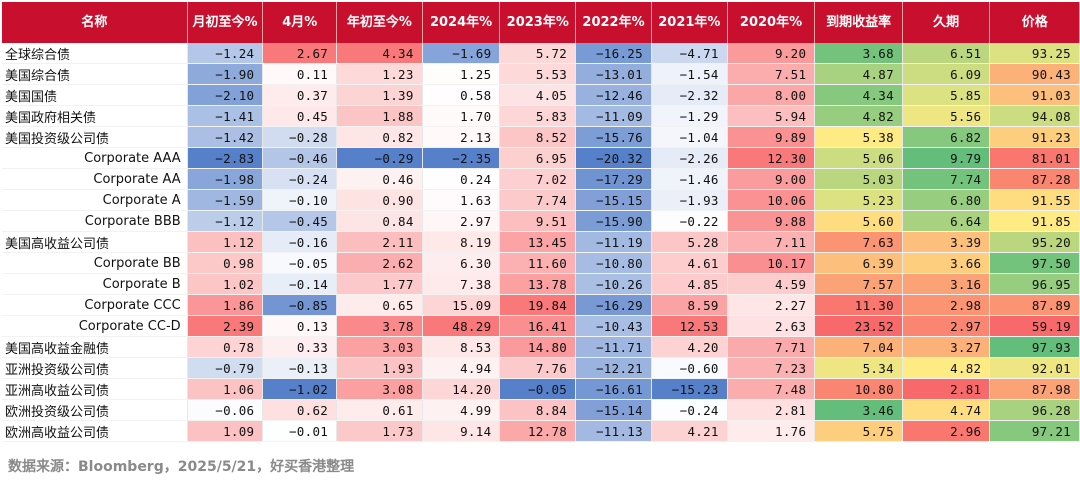 The image size is (1080, 480). What do you see at coordinates (771, 158) in the screenshot?
I see `value-cell: 12.30` at bounding box center [771, 158].